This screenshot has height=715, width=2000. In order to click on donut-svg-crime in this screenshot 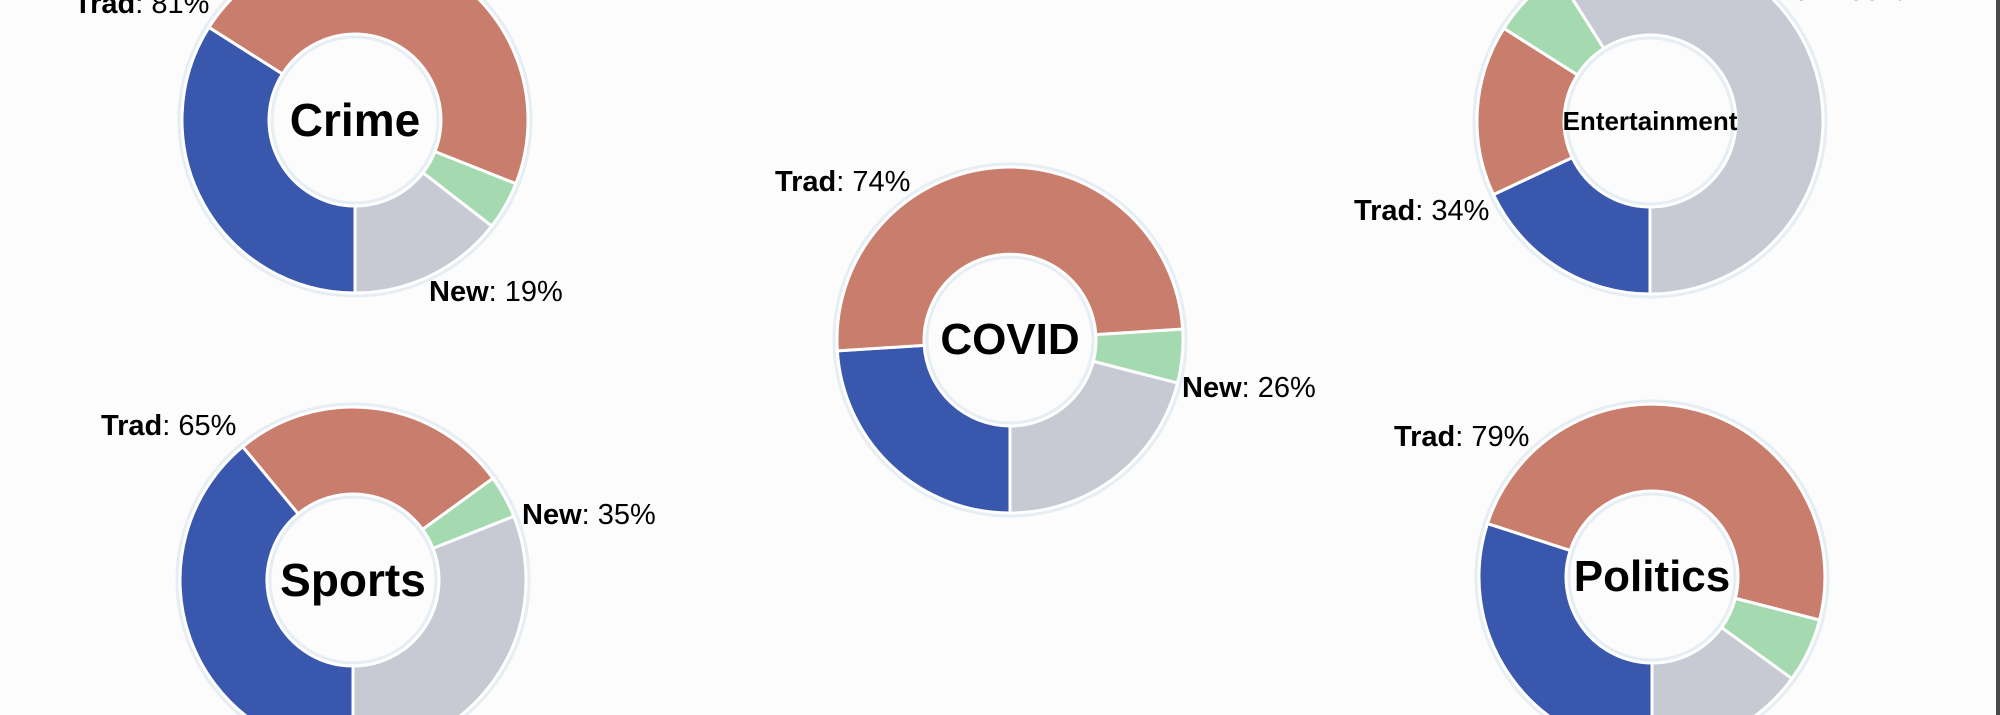, I will do `click(355, 149)`.